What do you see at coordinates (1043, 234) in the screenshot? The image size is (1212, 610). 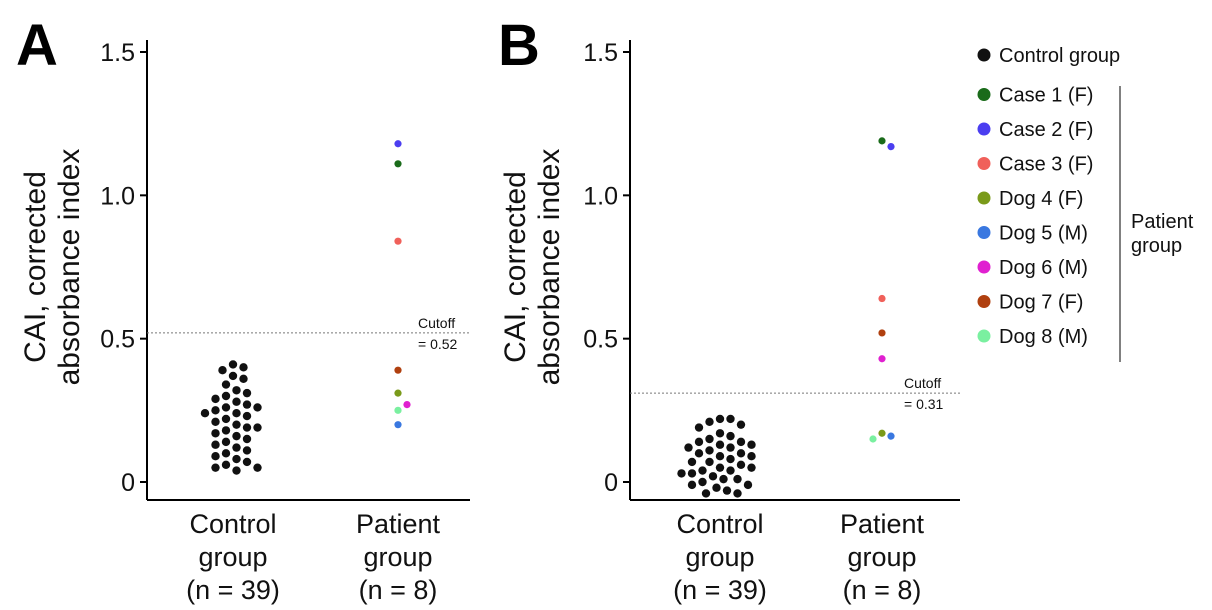 I see `legend-label: Dog 5 (M)` at bounding box center [1043, 234].